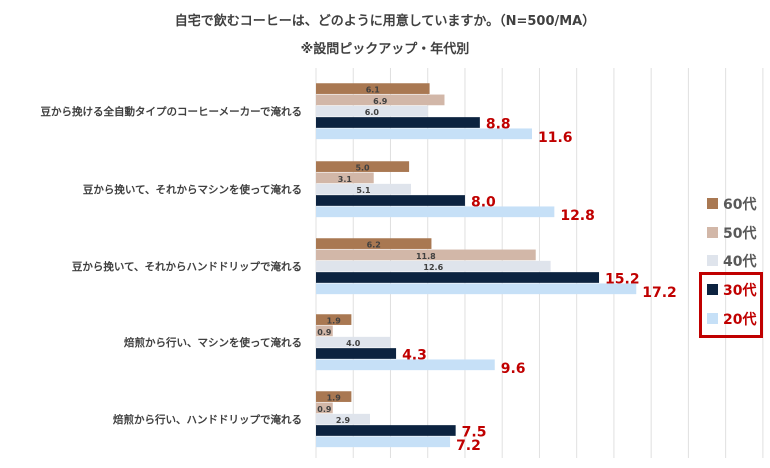 This screenshot has height=468, width=770. I want to click on data-label: 6.2, so click(374, 245).